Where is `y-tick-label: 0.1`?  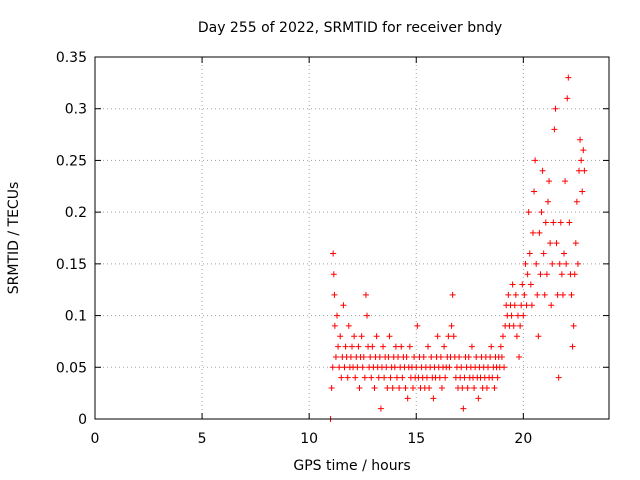 y-tick-label: 0.1 is located at coordinates (76, 317).